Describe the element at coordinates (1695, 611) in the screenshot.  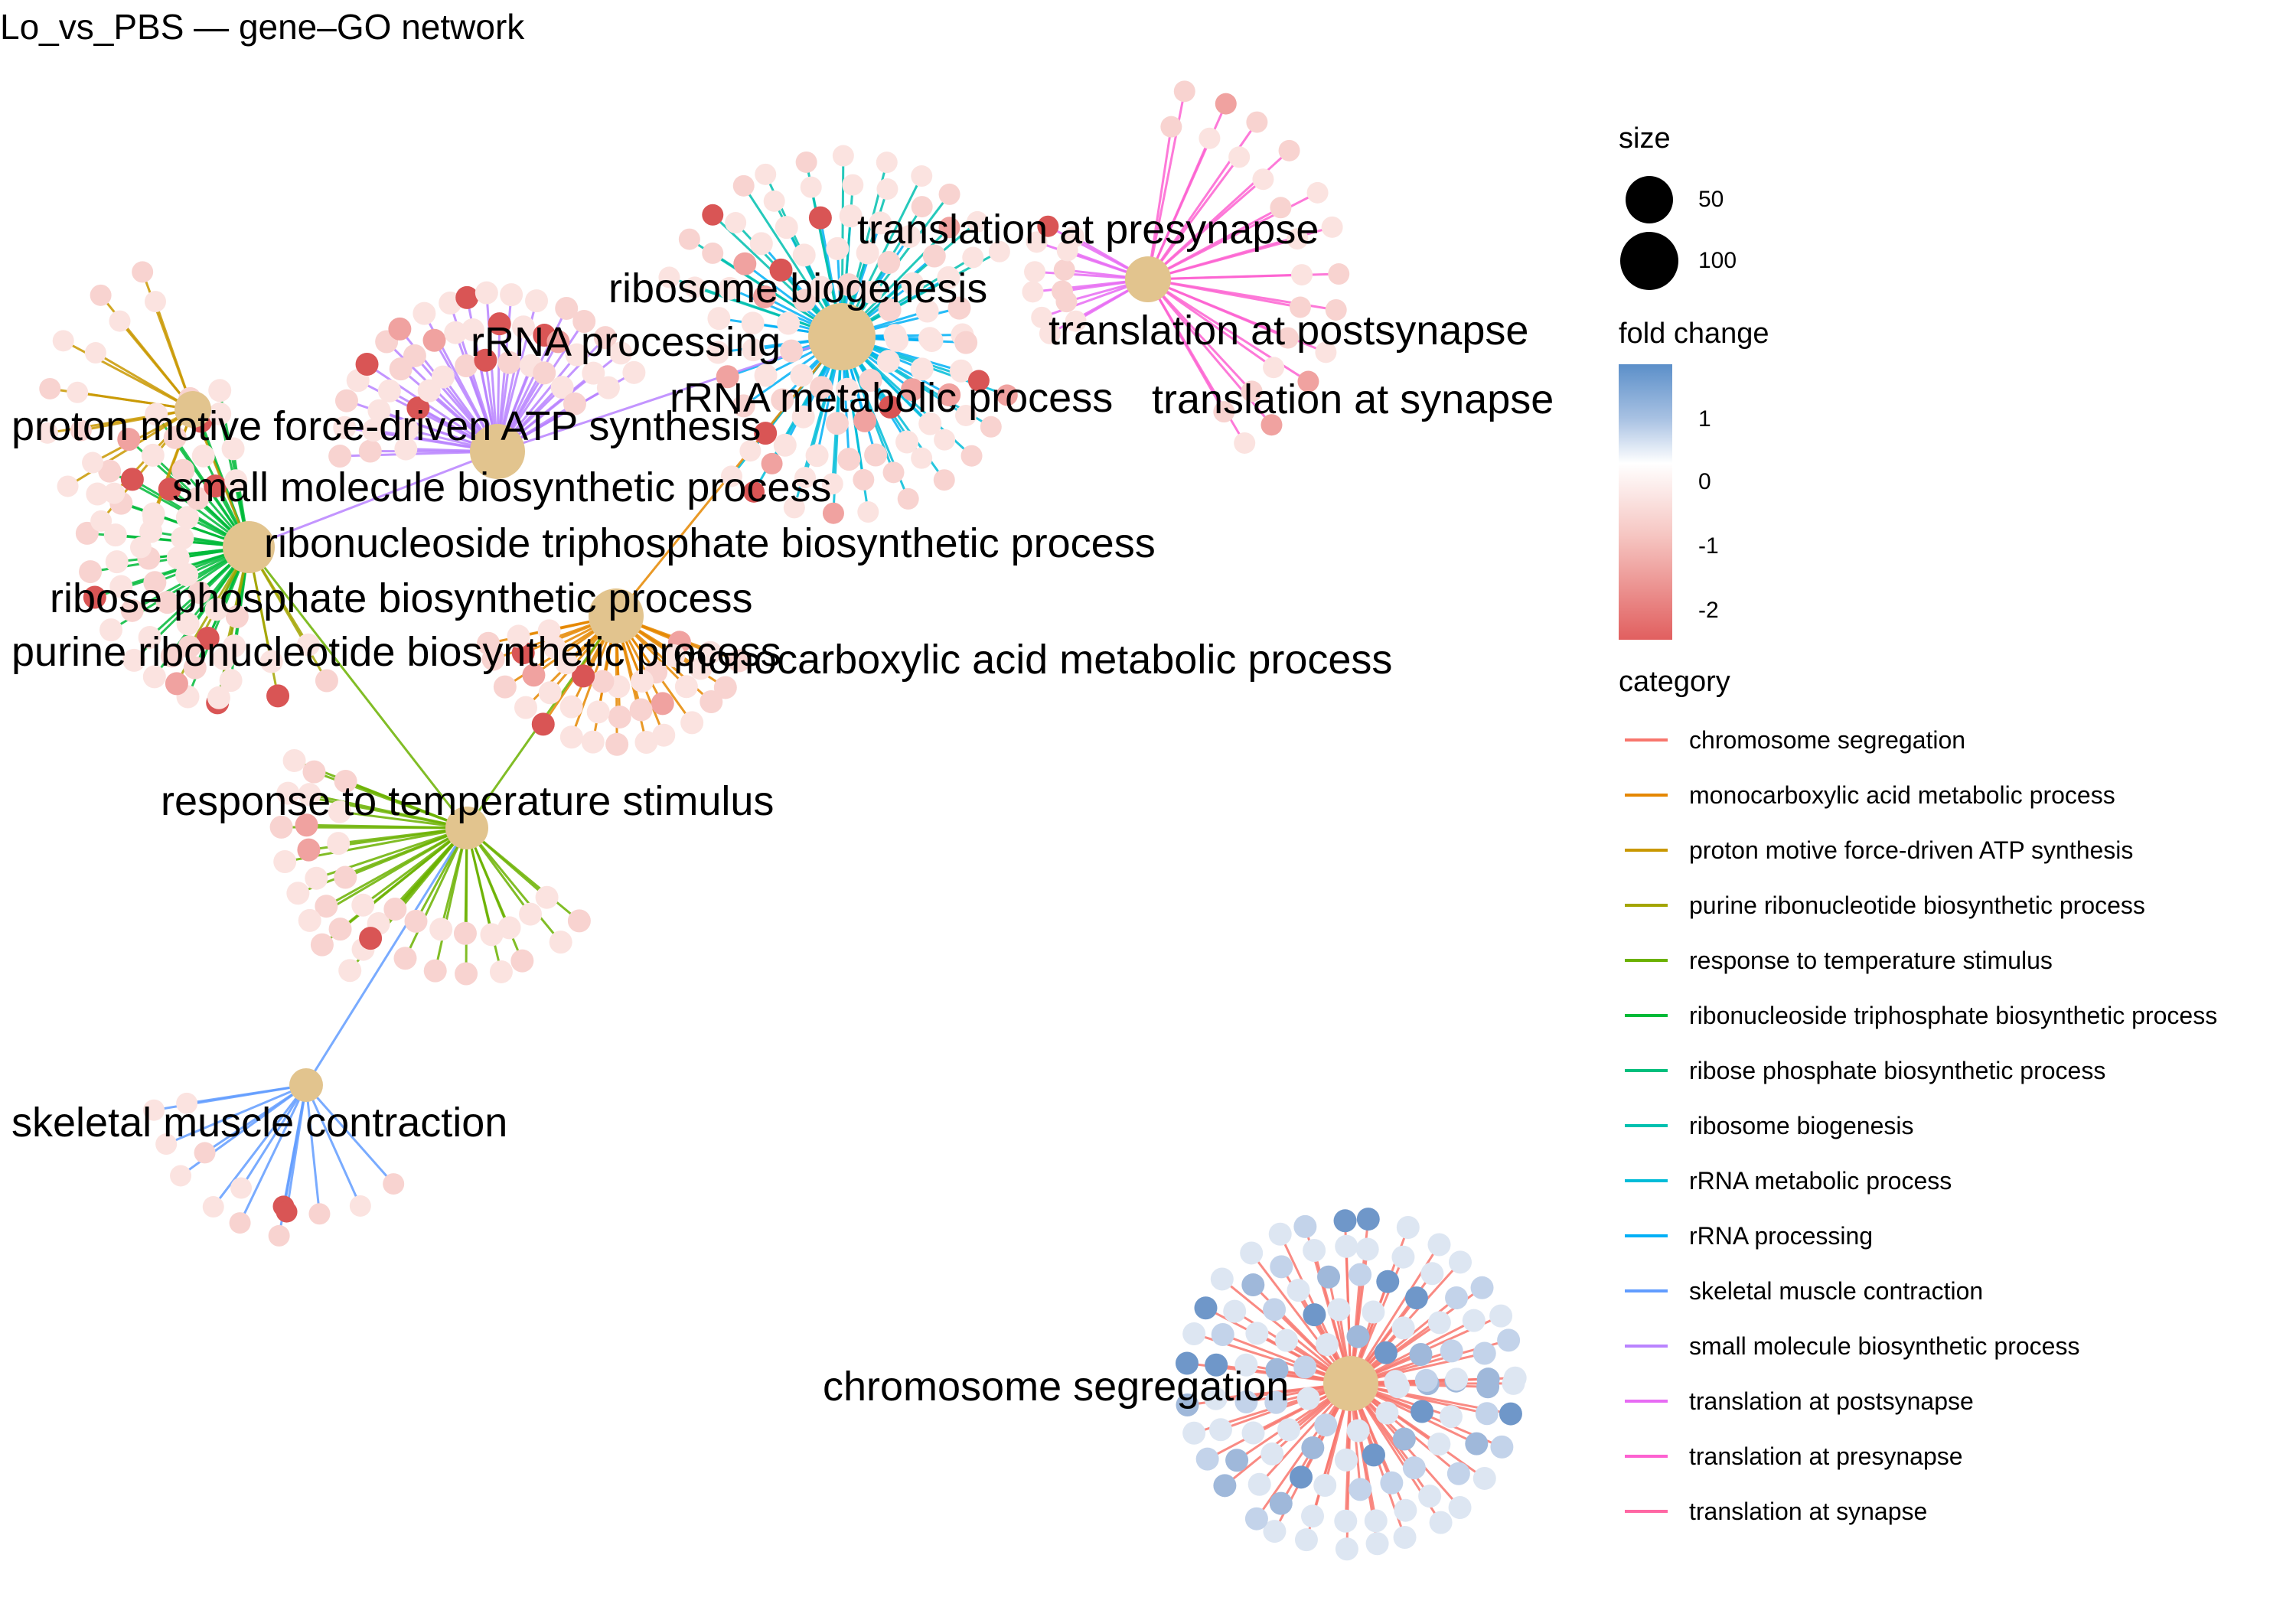
I see `fold-change-tick: -2` at that location.